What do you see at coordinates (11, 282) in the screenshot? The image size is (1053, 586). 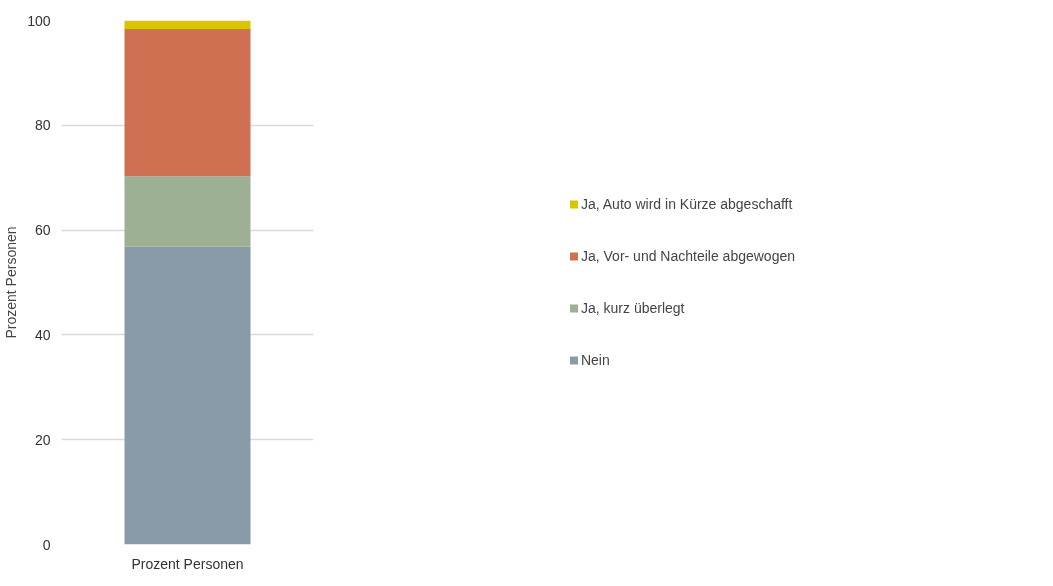 I see `y-axis-title: Prozent Personen` at bounding box center [11, 282].